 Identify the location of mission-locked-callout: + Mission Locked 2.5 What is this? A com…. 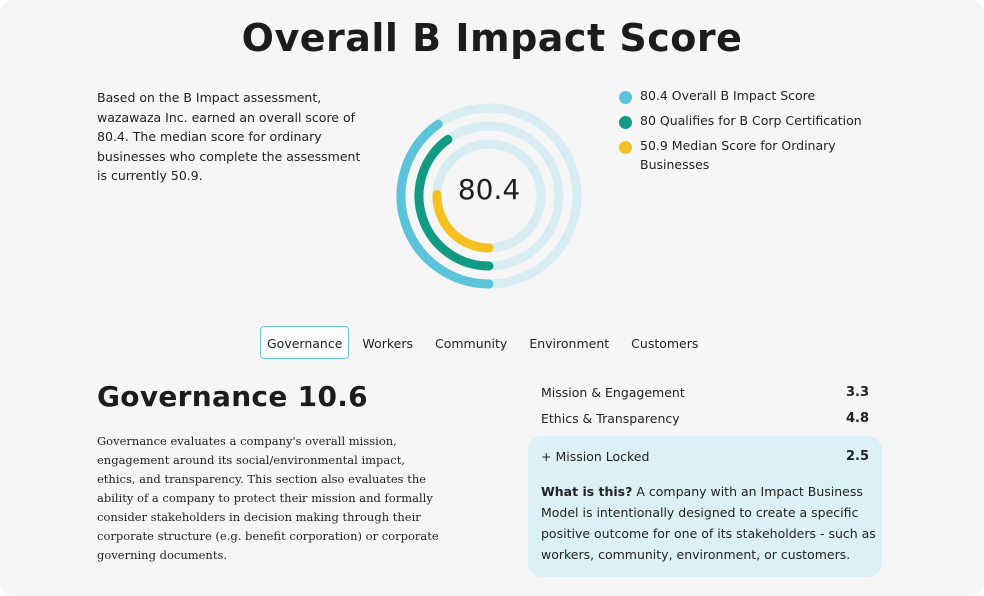
(705, 506).